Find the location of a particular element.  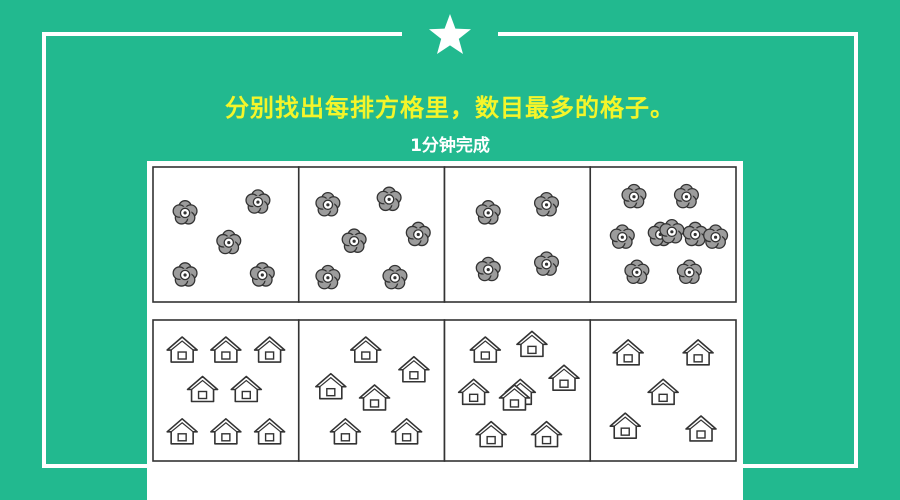

frame-right is located at coordinates (856, 250).